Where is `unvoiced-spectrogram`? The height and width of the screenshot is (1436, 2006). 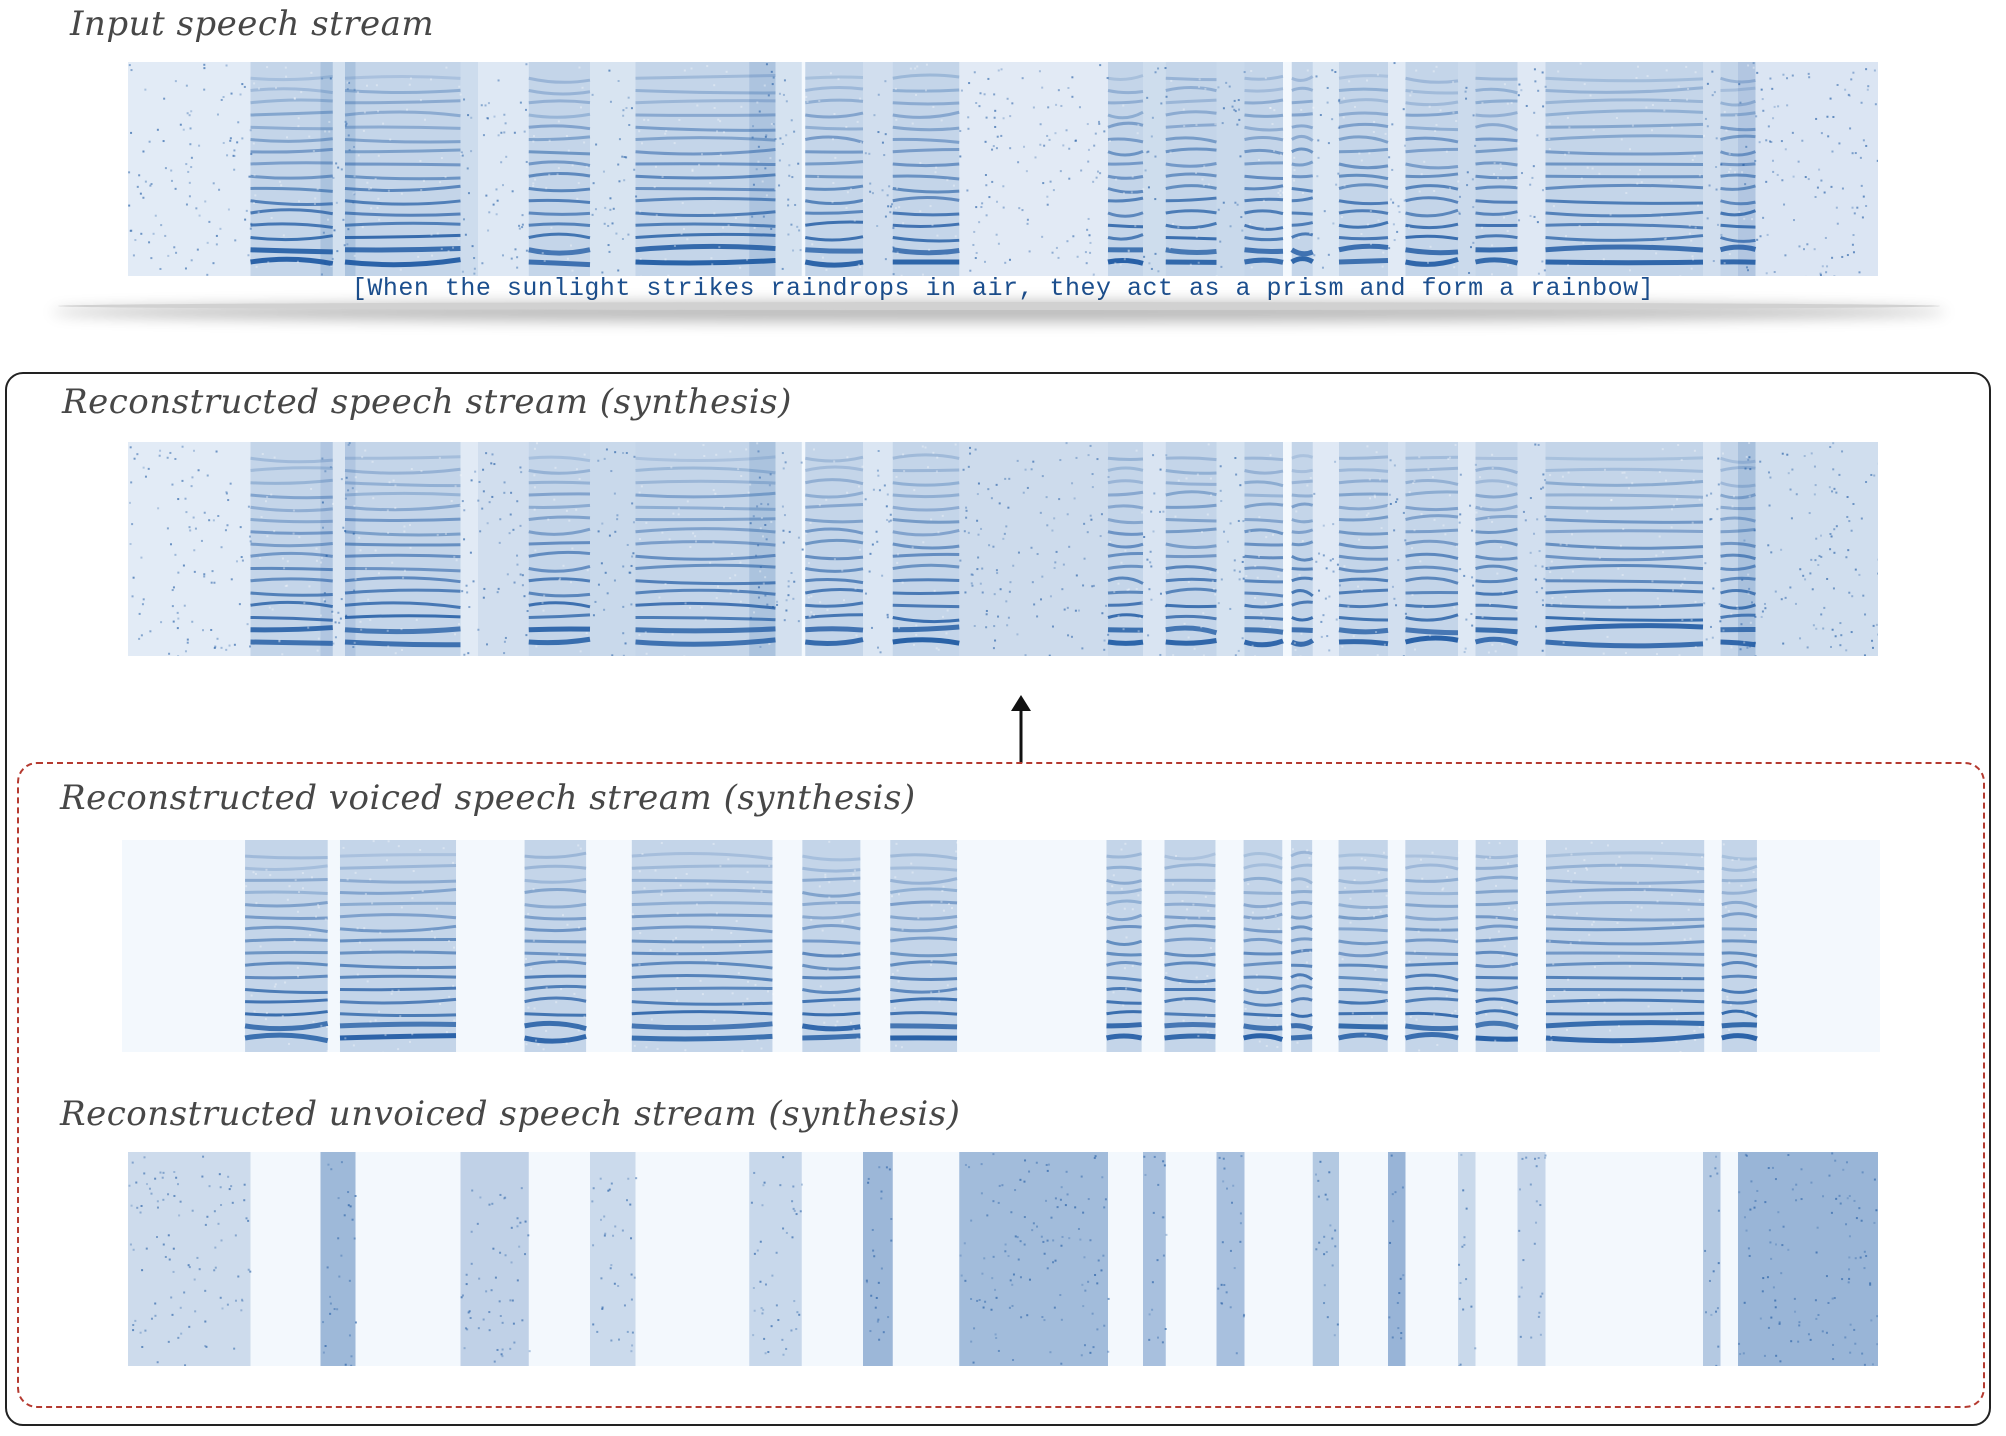 unvoiced-spectrogram is located at coordinates (1003, 1259).